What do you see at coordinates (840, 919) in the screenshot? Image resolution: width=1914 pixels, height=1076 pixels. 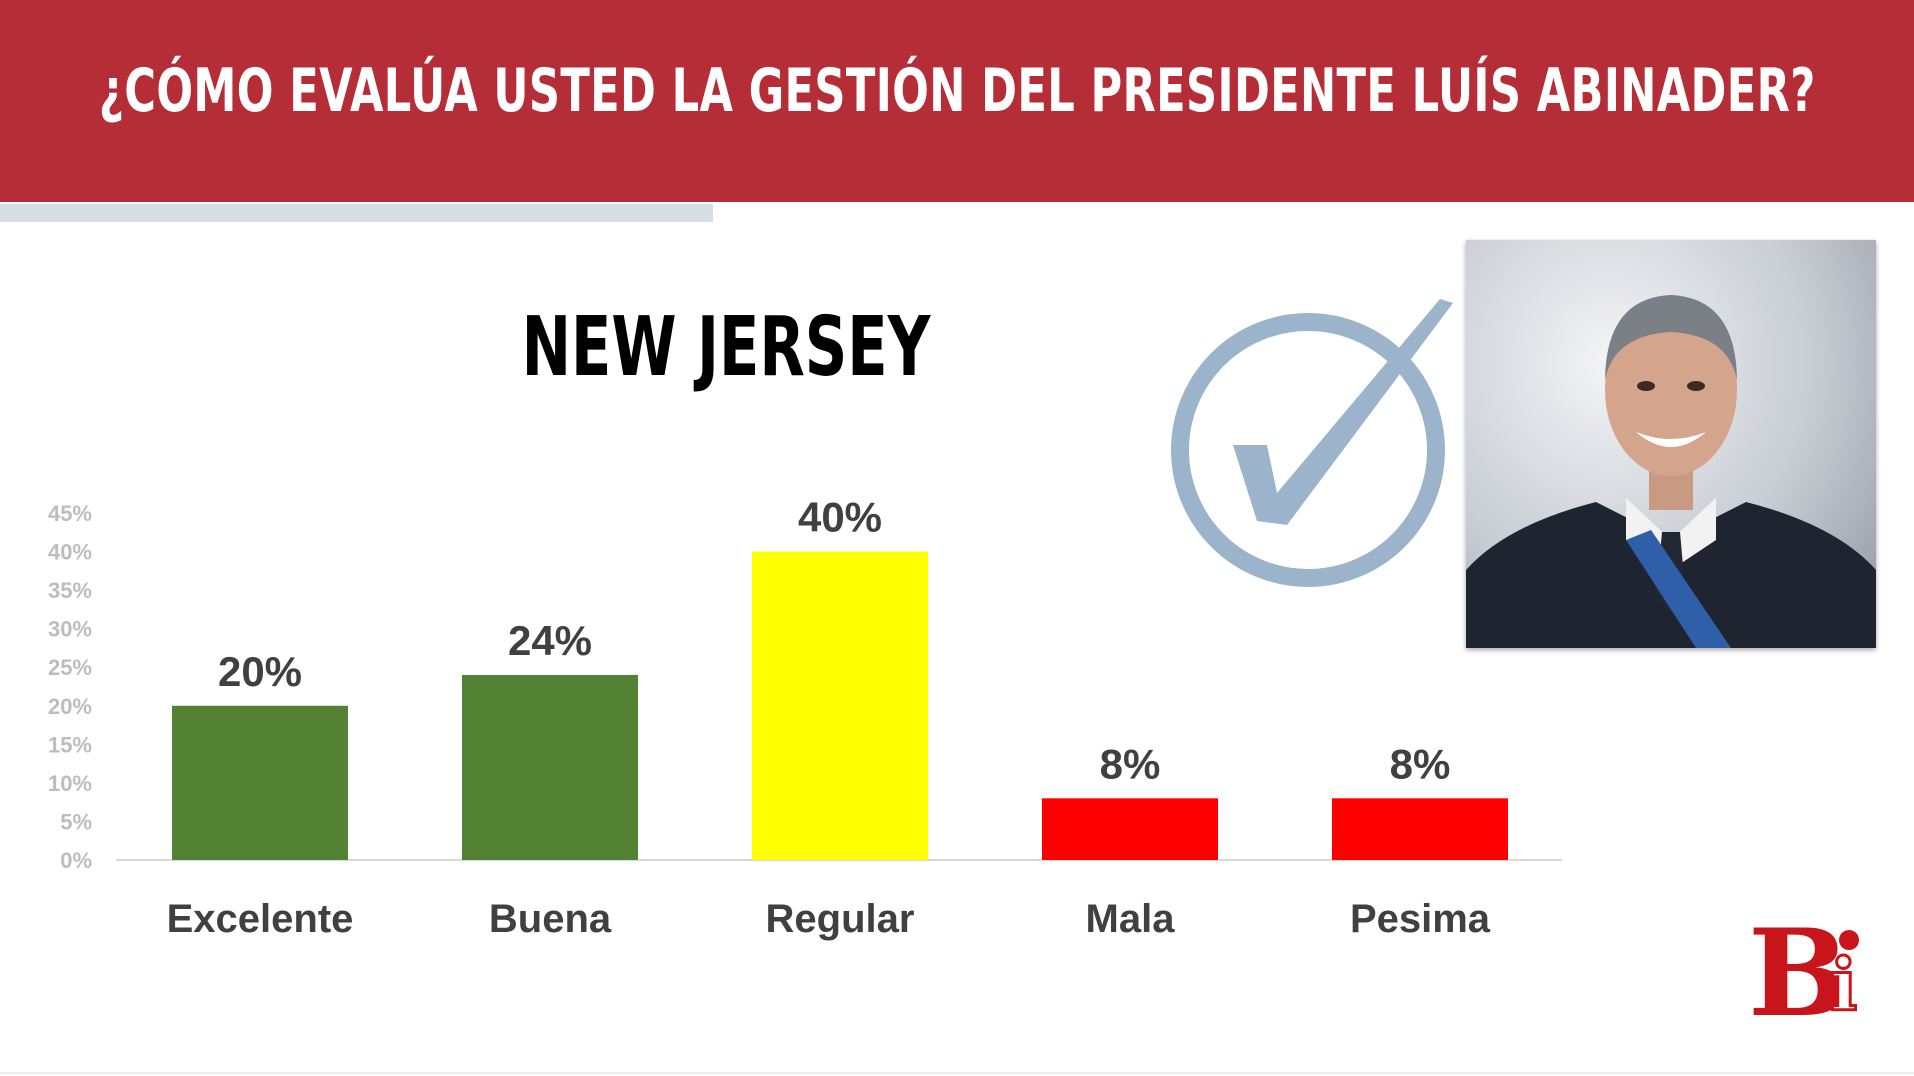 I see `x-tick-label: Regular` at bounding box center [840, 919].